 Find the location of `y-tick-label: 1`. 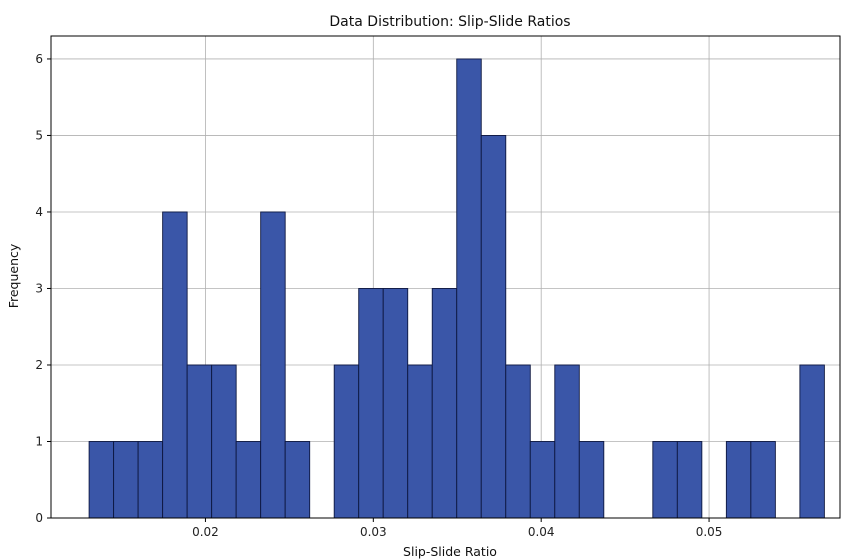

y-tick-label: 1 is located at coordinates (39, 441).